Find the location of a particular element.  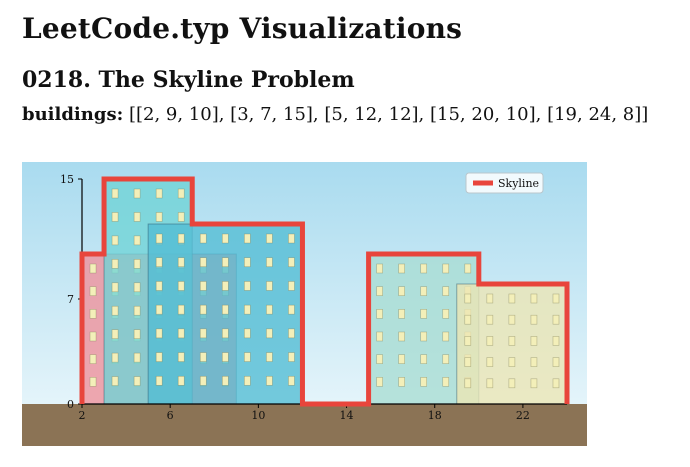

x-tick-label: 14 is located at coordinates (347, 415).